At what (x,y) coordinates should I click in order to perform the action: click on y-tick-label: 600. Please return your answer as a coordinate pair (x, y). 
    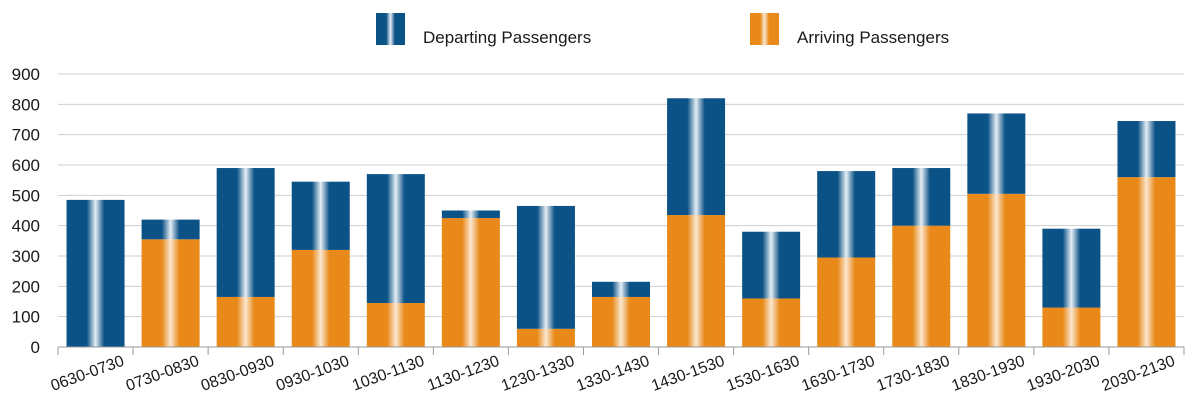
    Looking at the image, I should click on (26, 165).